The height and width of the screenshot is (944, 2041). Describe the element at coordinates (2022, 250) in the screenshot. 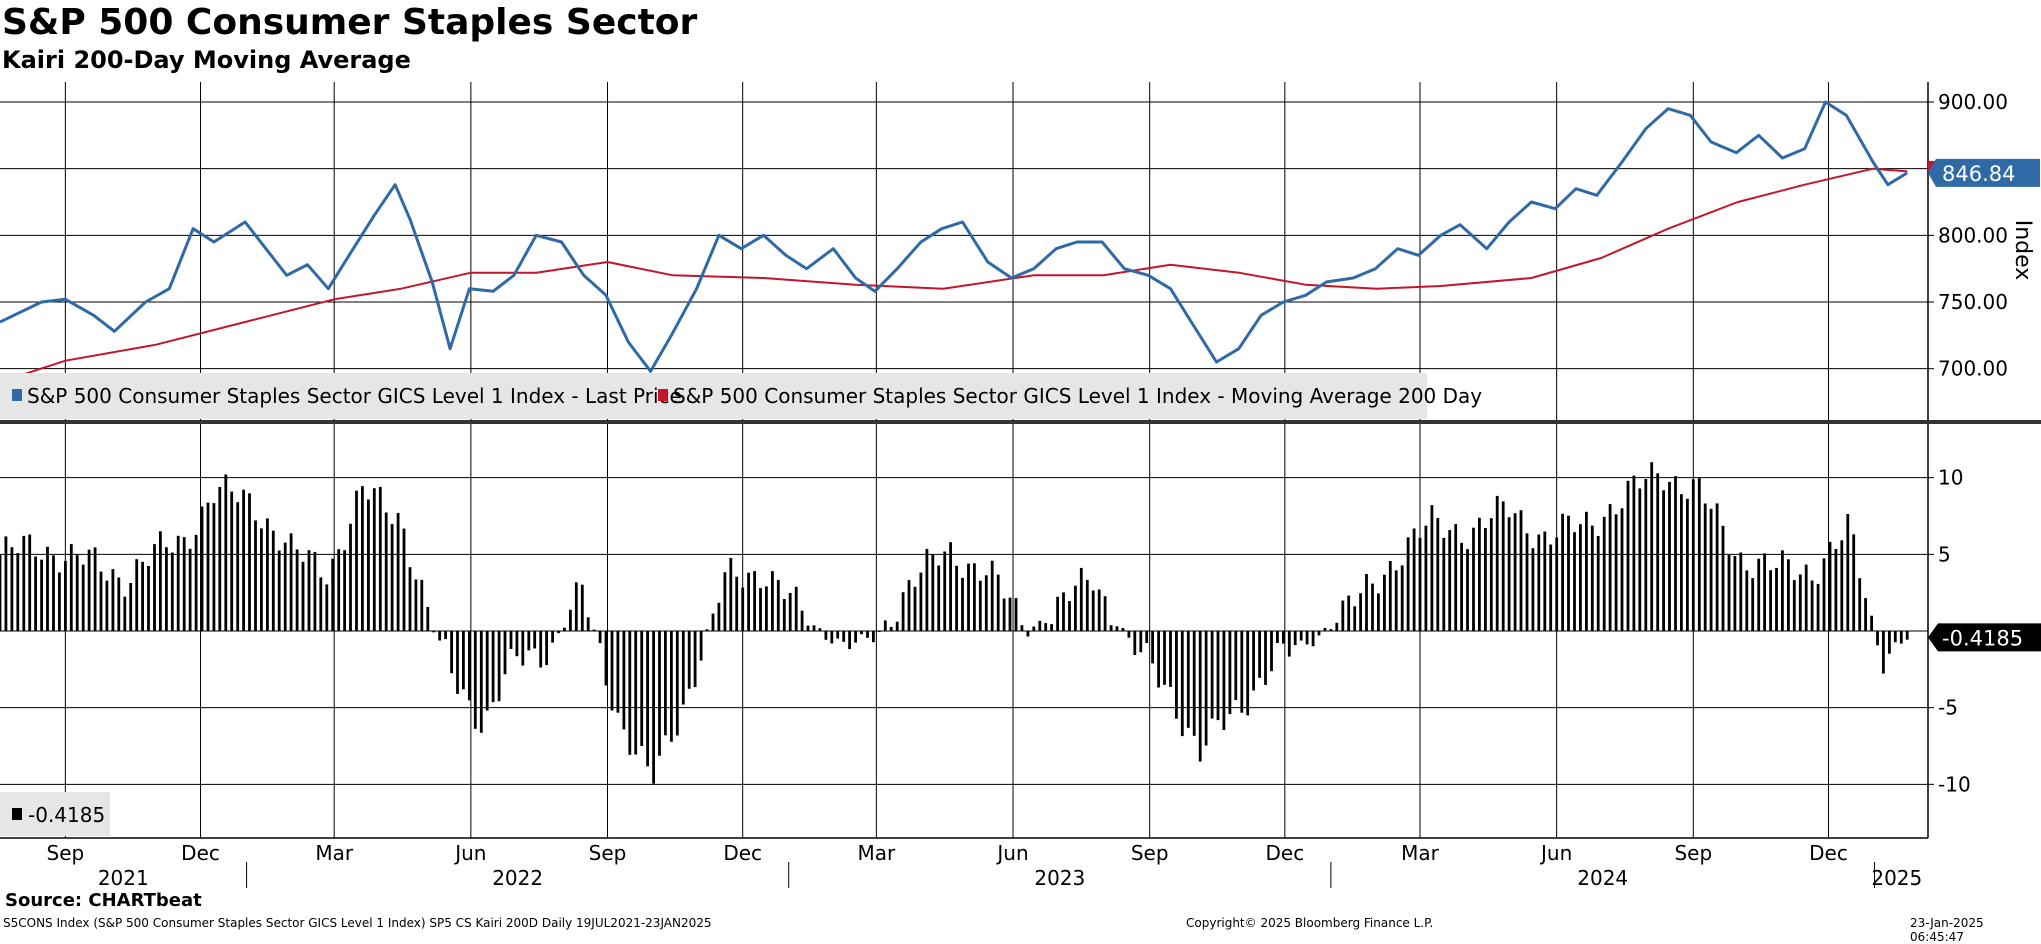

I see `y-axis-label: Index` at that location.